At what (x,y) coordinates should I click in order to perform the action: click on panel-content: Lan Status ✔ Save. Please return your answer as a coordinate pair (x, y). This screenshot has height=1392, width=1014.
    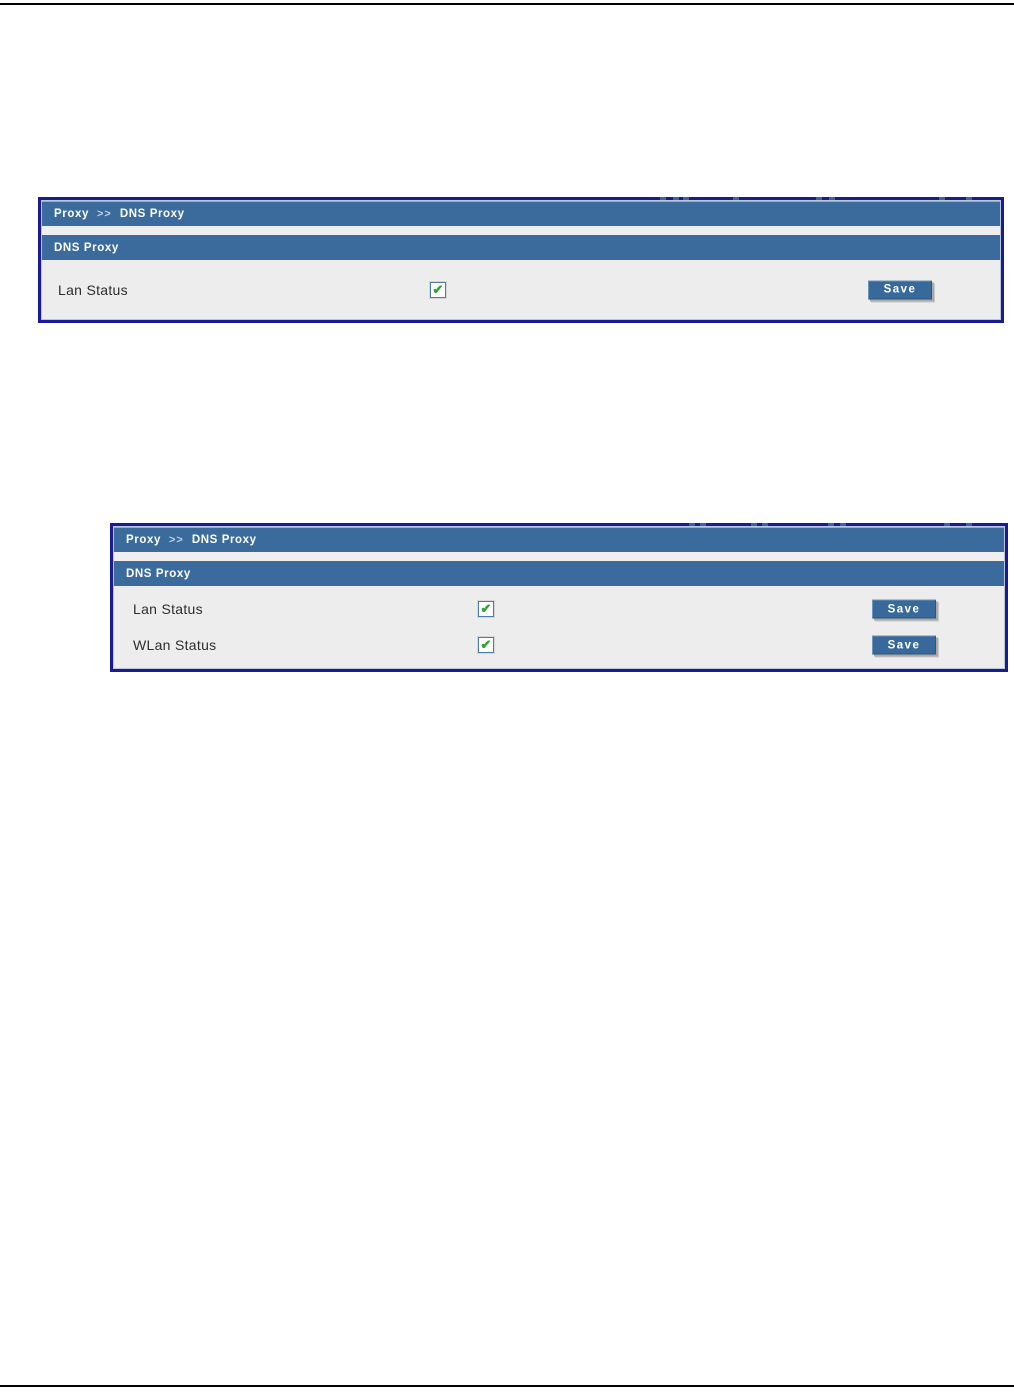
    Looking at the image, I should click on (521, 289).